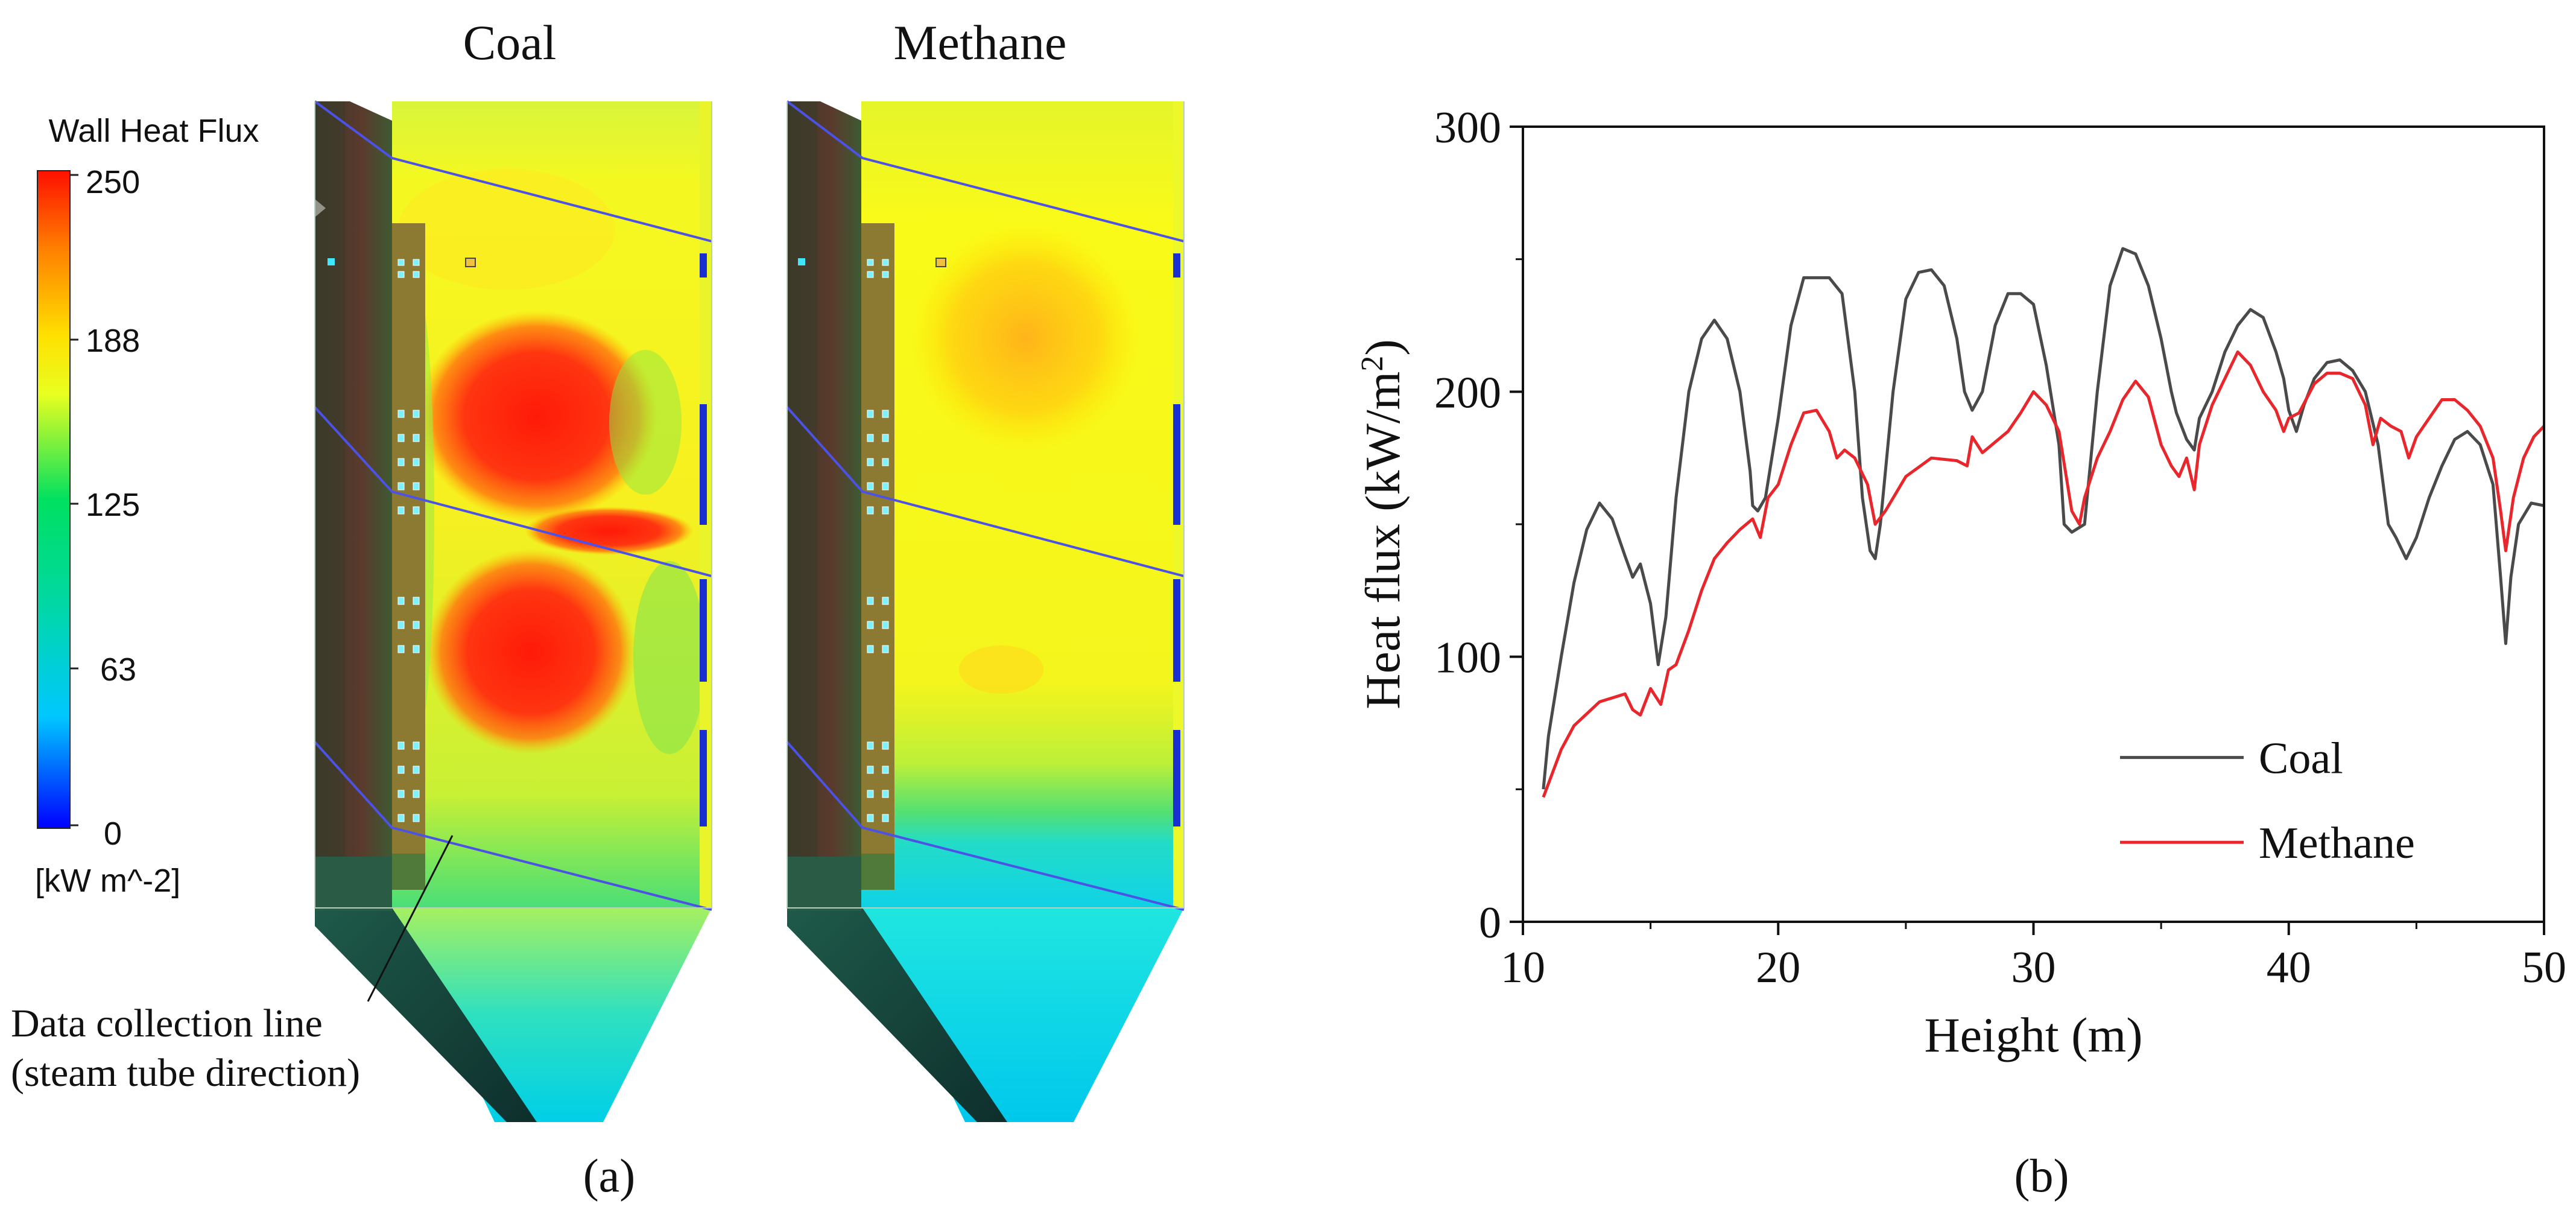  I want to click on annotation-line-2: (steam tube direction), so click(185, 1073).